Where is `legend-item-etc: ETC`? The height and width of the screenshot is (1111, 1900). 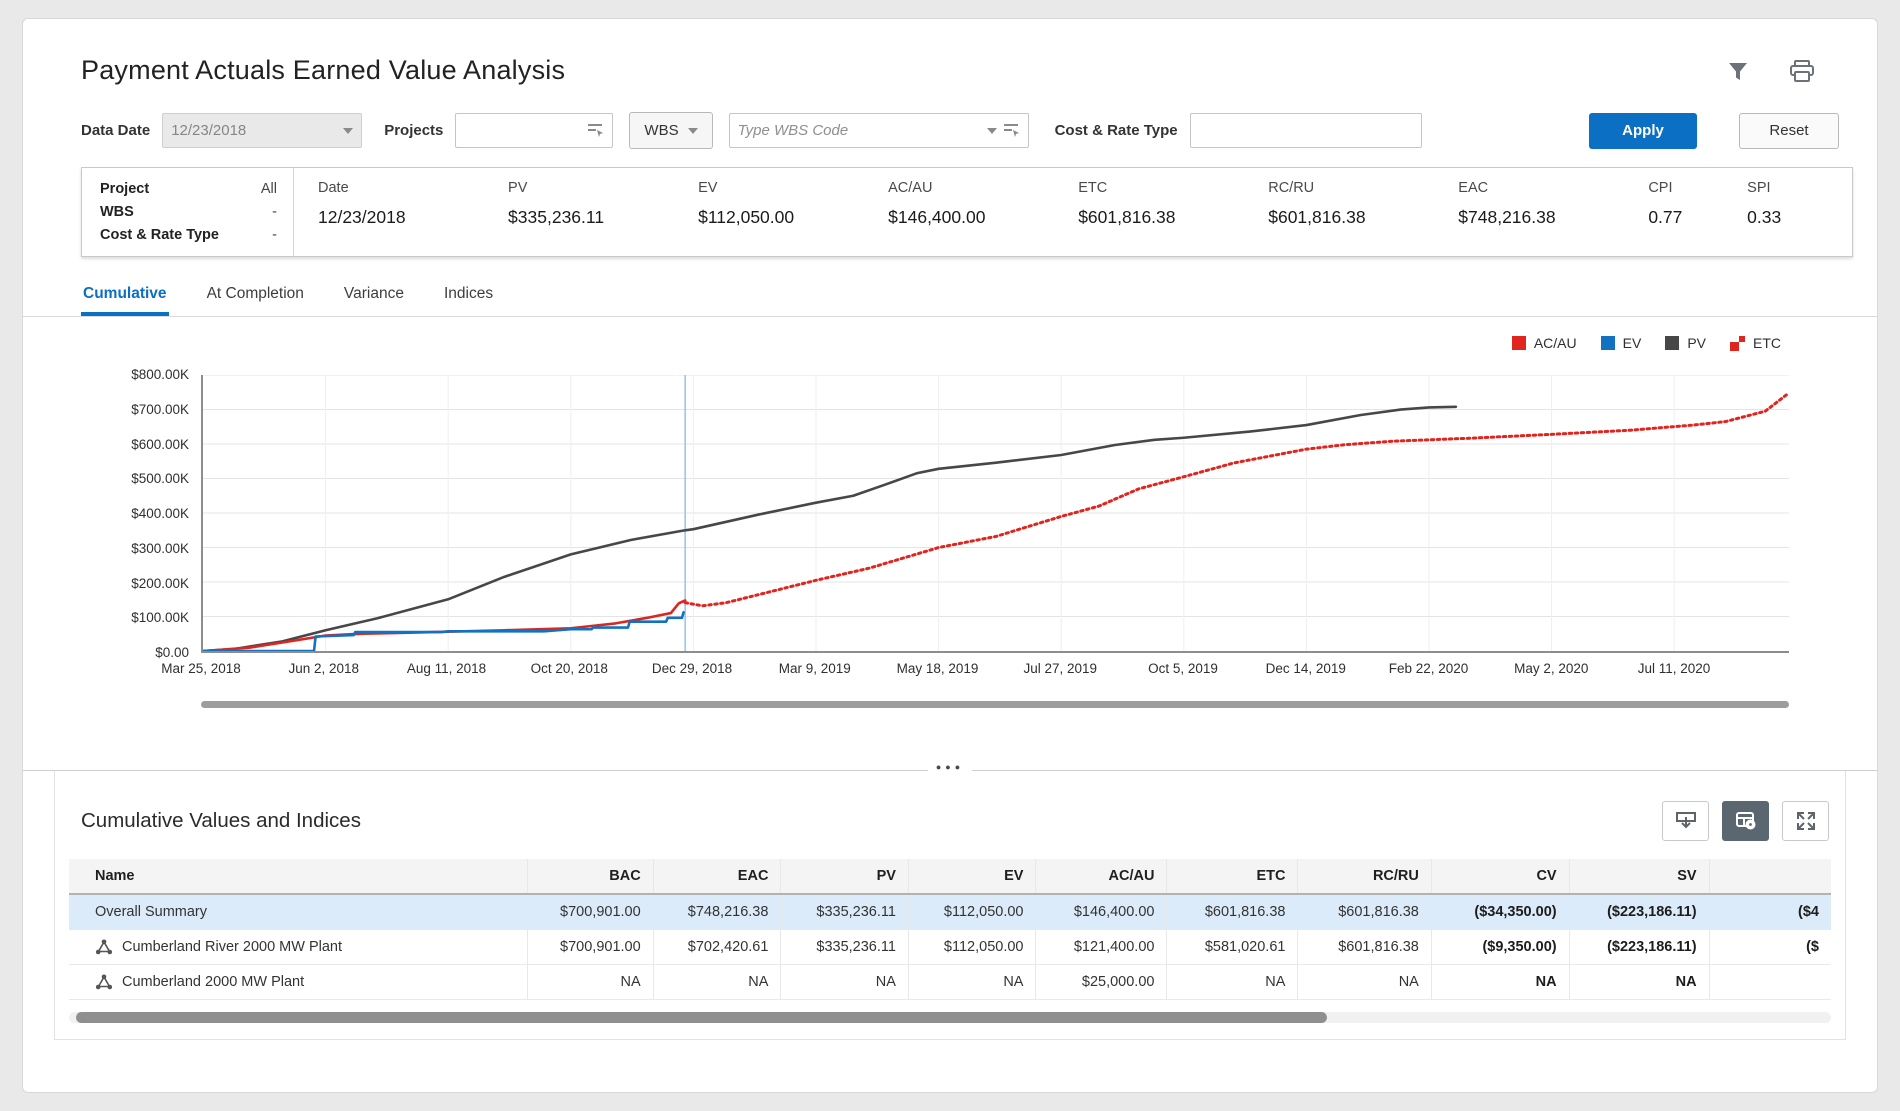
legend-item-etc: ETC is located at coordinates (1755, 343).